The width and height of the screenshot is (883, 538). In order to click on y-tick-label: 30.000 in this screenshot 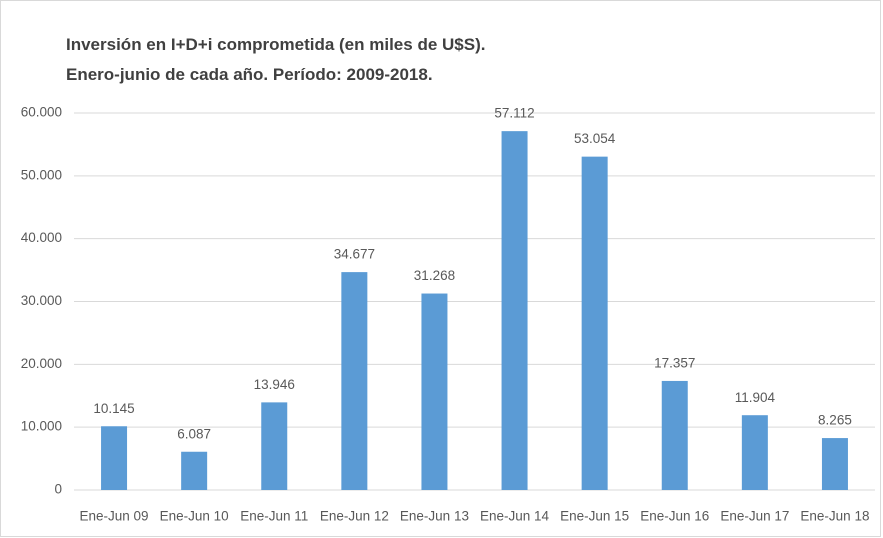, I will do `click(41, 300)`.